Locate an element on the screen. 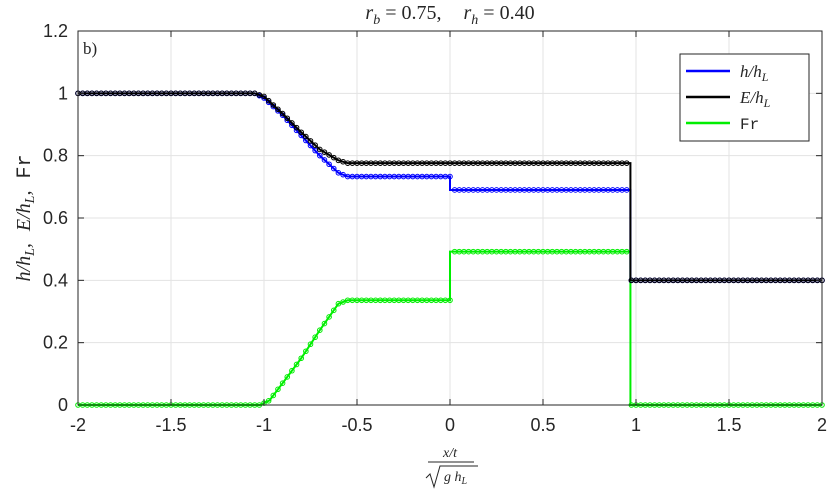 The width and height of the screenshot is (830, 493). legend-label-E: E/hL is located at coordinates (755, 99).